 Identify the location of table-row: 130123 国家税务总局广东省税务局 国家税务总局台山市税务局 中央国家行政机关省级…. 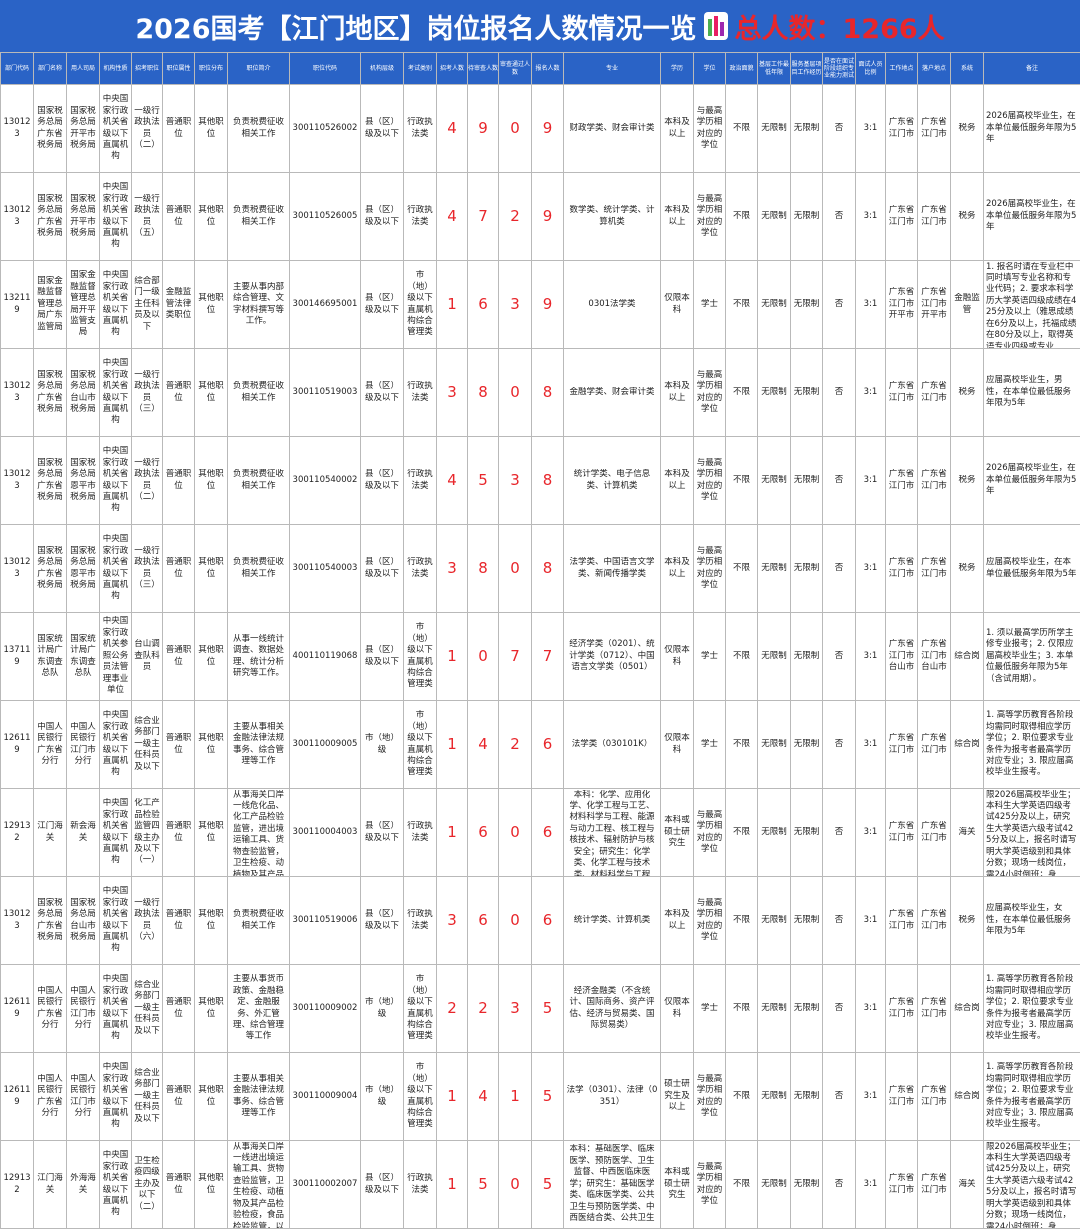
(540, 392).